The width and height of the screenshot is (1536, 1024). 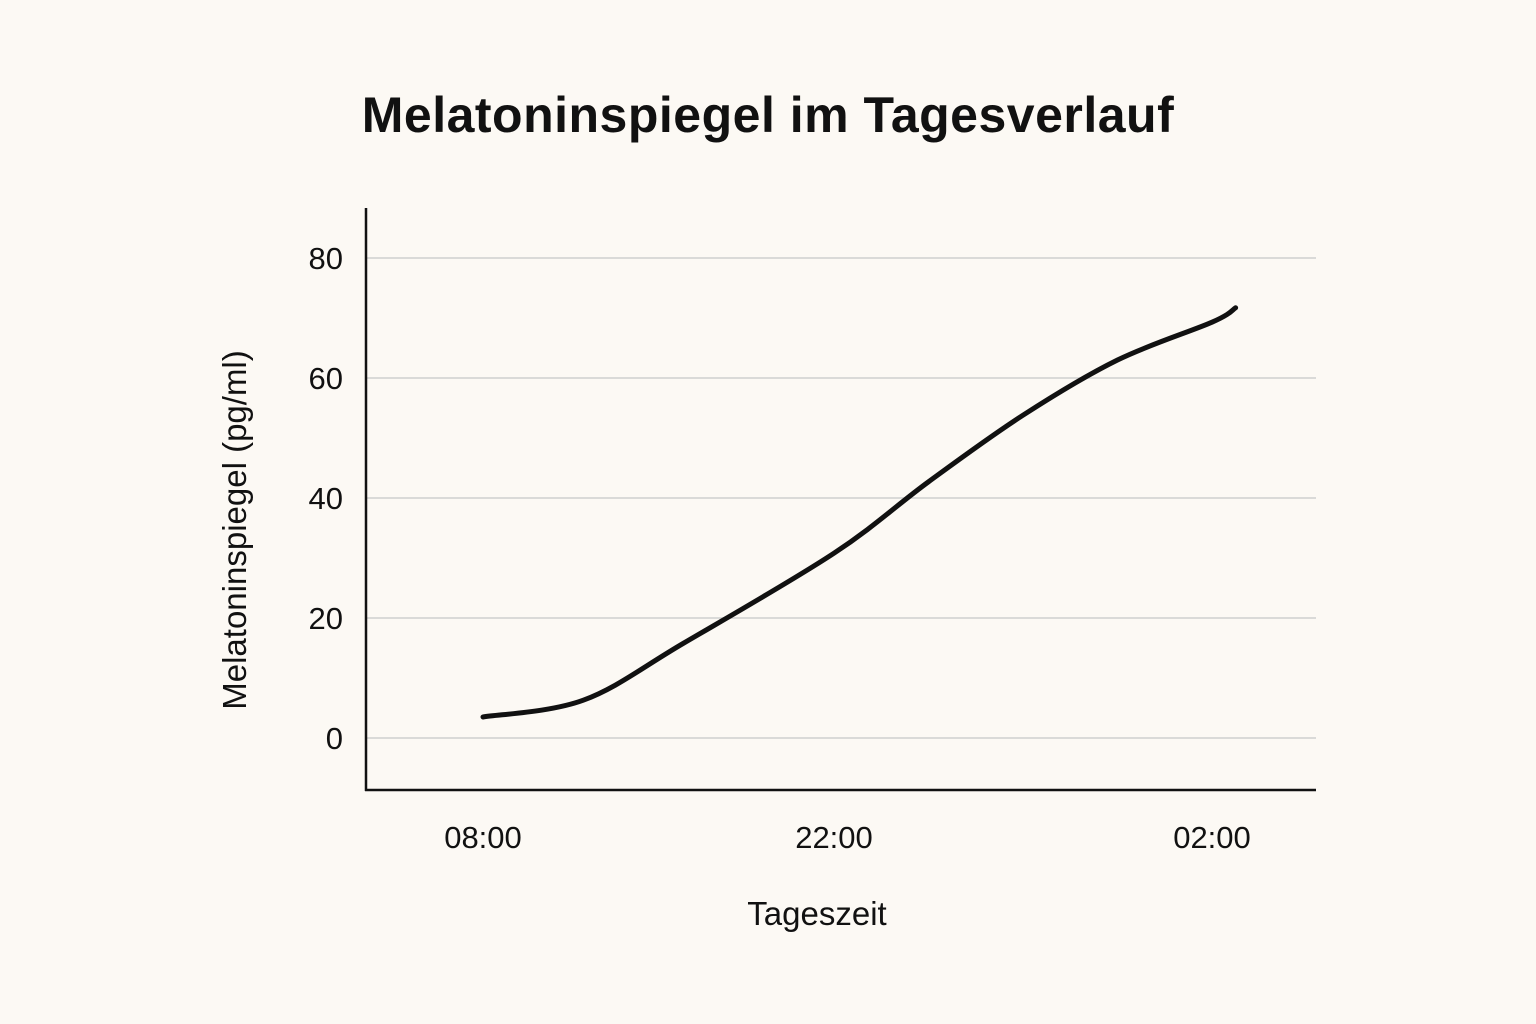 I want to click on y-axis-label: Melatoninspiegel (pg/ml), so click(x=234, y=530).